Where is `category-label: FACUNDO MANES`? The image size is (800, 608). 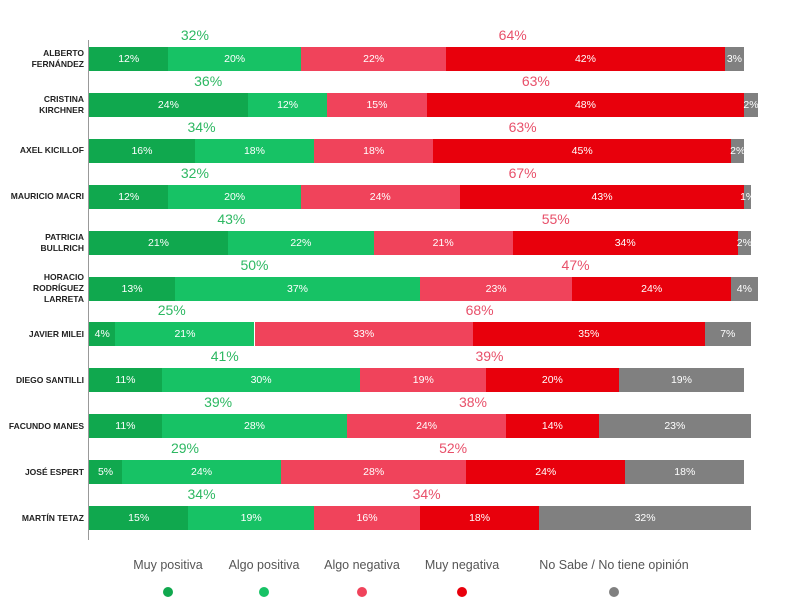
category-label: FACUNDO MANES is located at coordinates (46, 425).